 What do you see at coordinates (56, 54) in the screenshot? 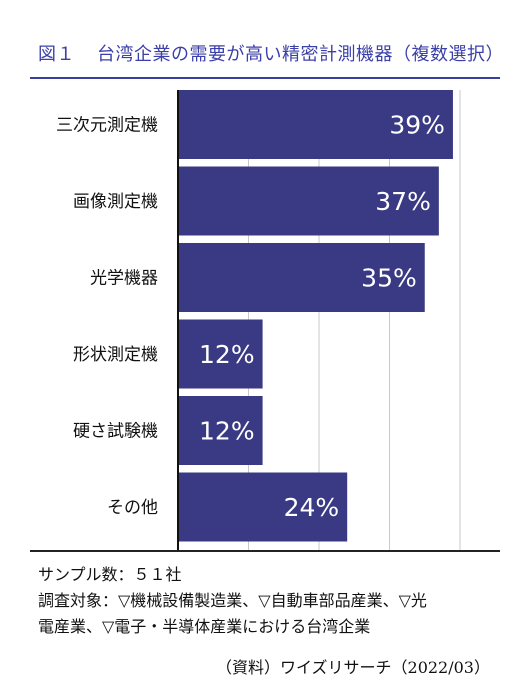
I see `figure-label: 図１` at bounding box center [56, 54].